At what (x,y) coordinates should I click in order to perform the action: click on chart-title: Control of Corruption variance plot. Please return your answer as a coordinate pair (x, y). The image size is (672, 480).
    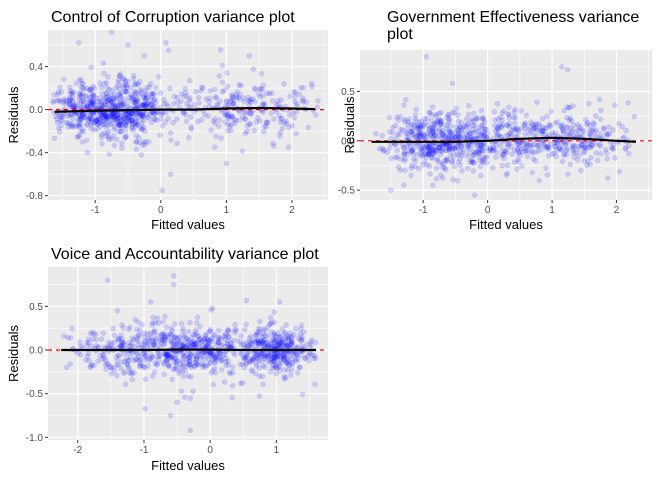
    Looking at the image, I should click on (173, 17).